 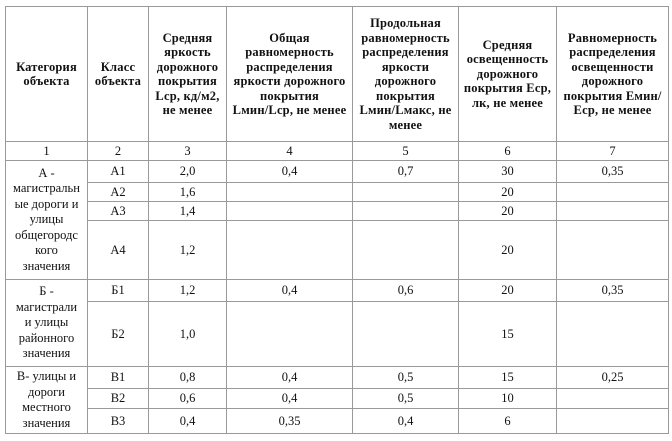 I want to click on avg-illuminance-cell: 30, so click(x=507, y=171).